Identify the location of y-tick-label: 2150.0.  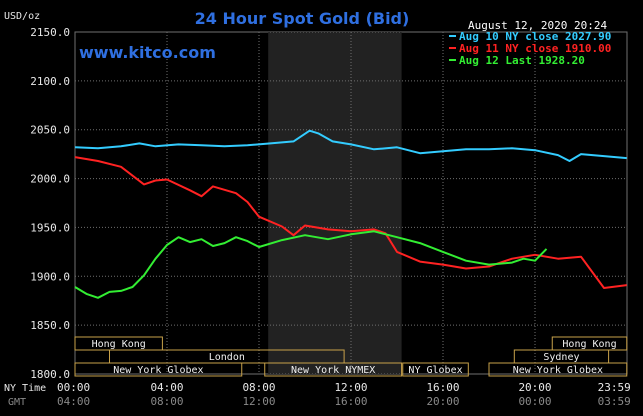
(50, 32).